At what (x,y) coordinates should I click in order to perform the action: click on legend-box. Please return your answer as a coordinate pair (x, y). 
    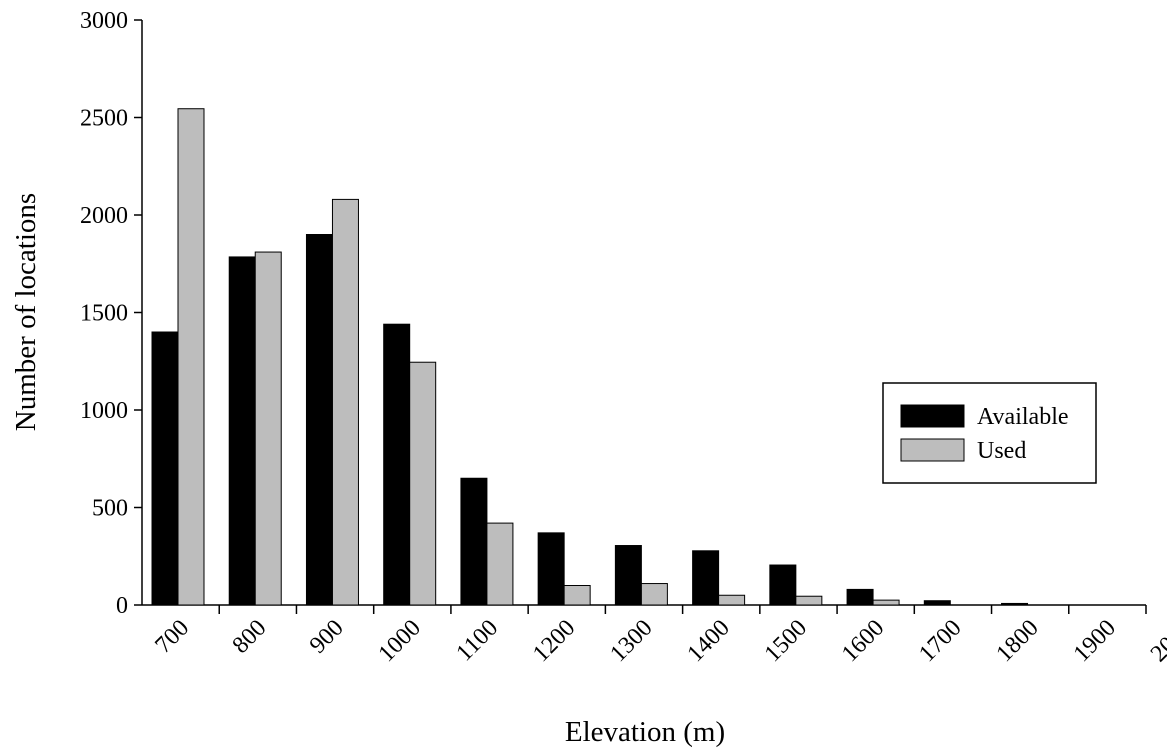
    Looking at the image, I should click on (989, 433).